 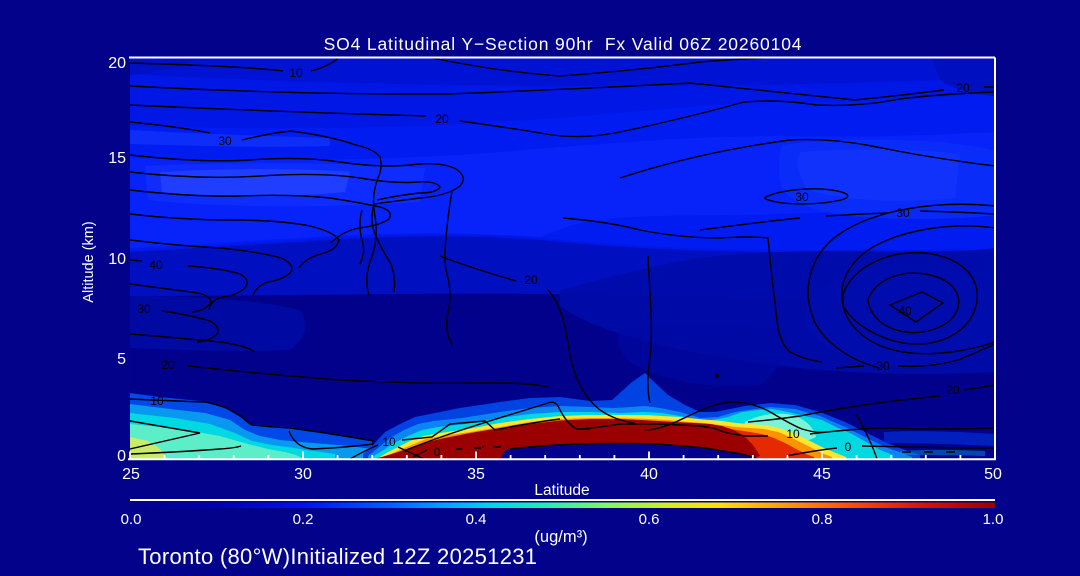 What do you see at coordinates (476, 519) in the screenshot?
I see `svg-text: 0.4` at bounding box center [476, 519].